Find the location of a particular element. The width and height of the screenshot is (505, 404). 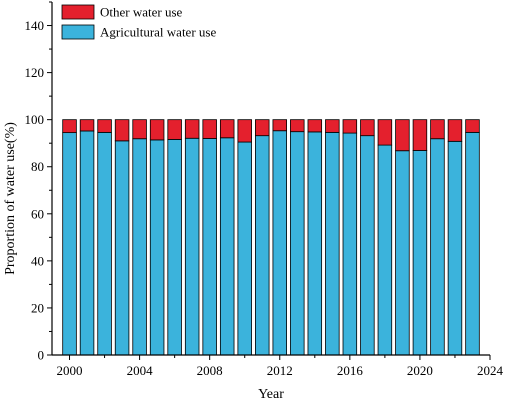

bar-agricultural-2010 is located at coordinates (244, 248).